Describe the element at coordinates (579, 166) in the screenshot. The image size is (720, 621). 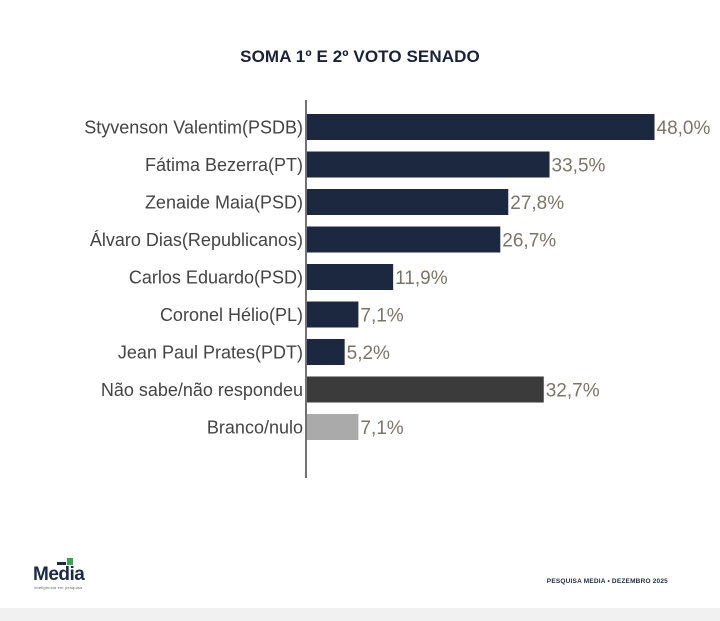
I see `value-label: 33,5%` at that location.